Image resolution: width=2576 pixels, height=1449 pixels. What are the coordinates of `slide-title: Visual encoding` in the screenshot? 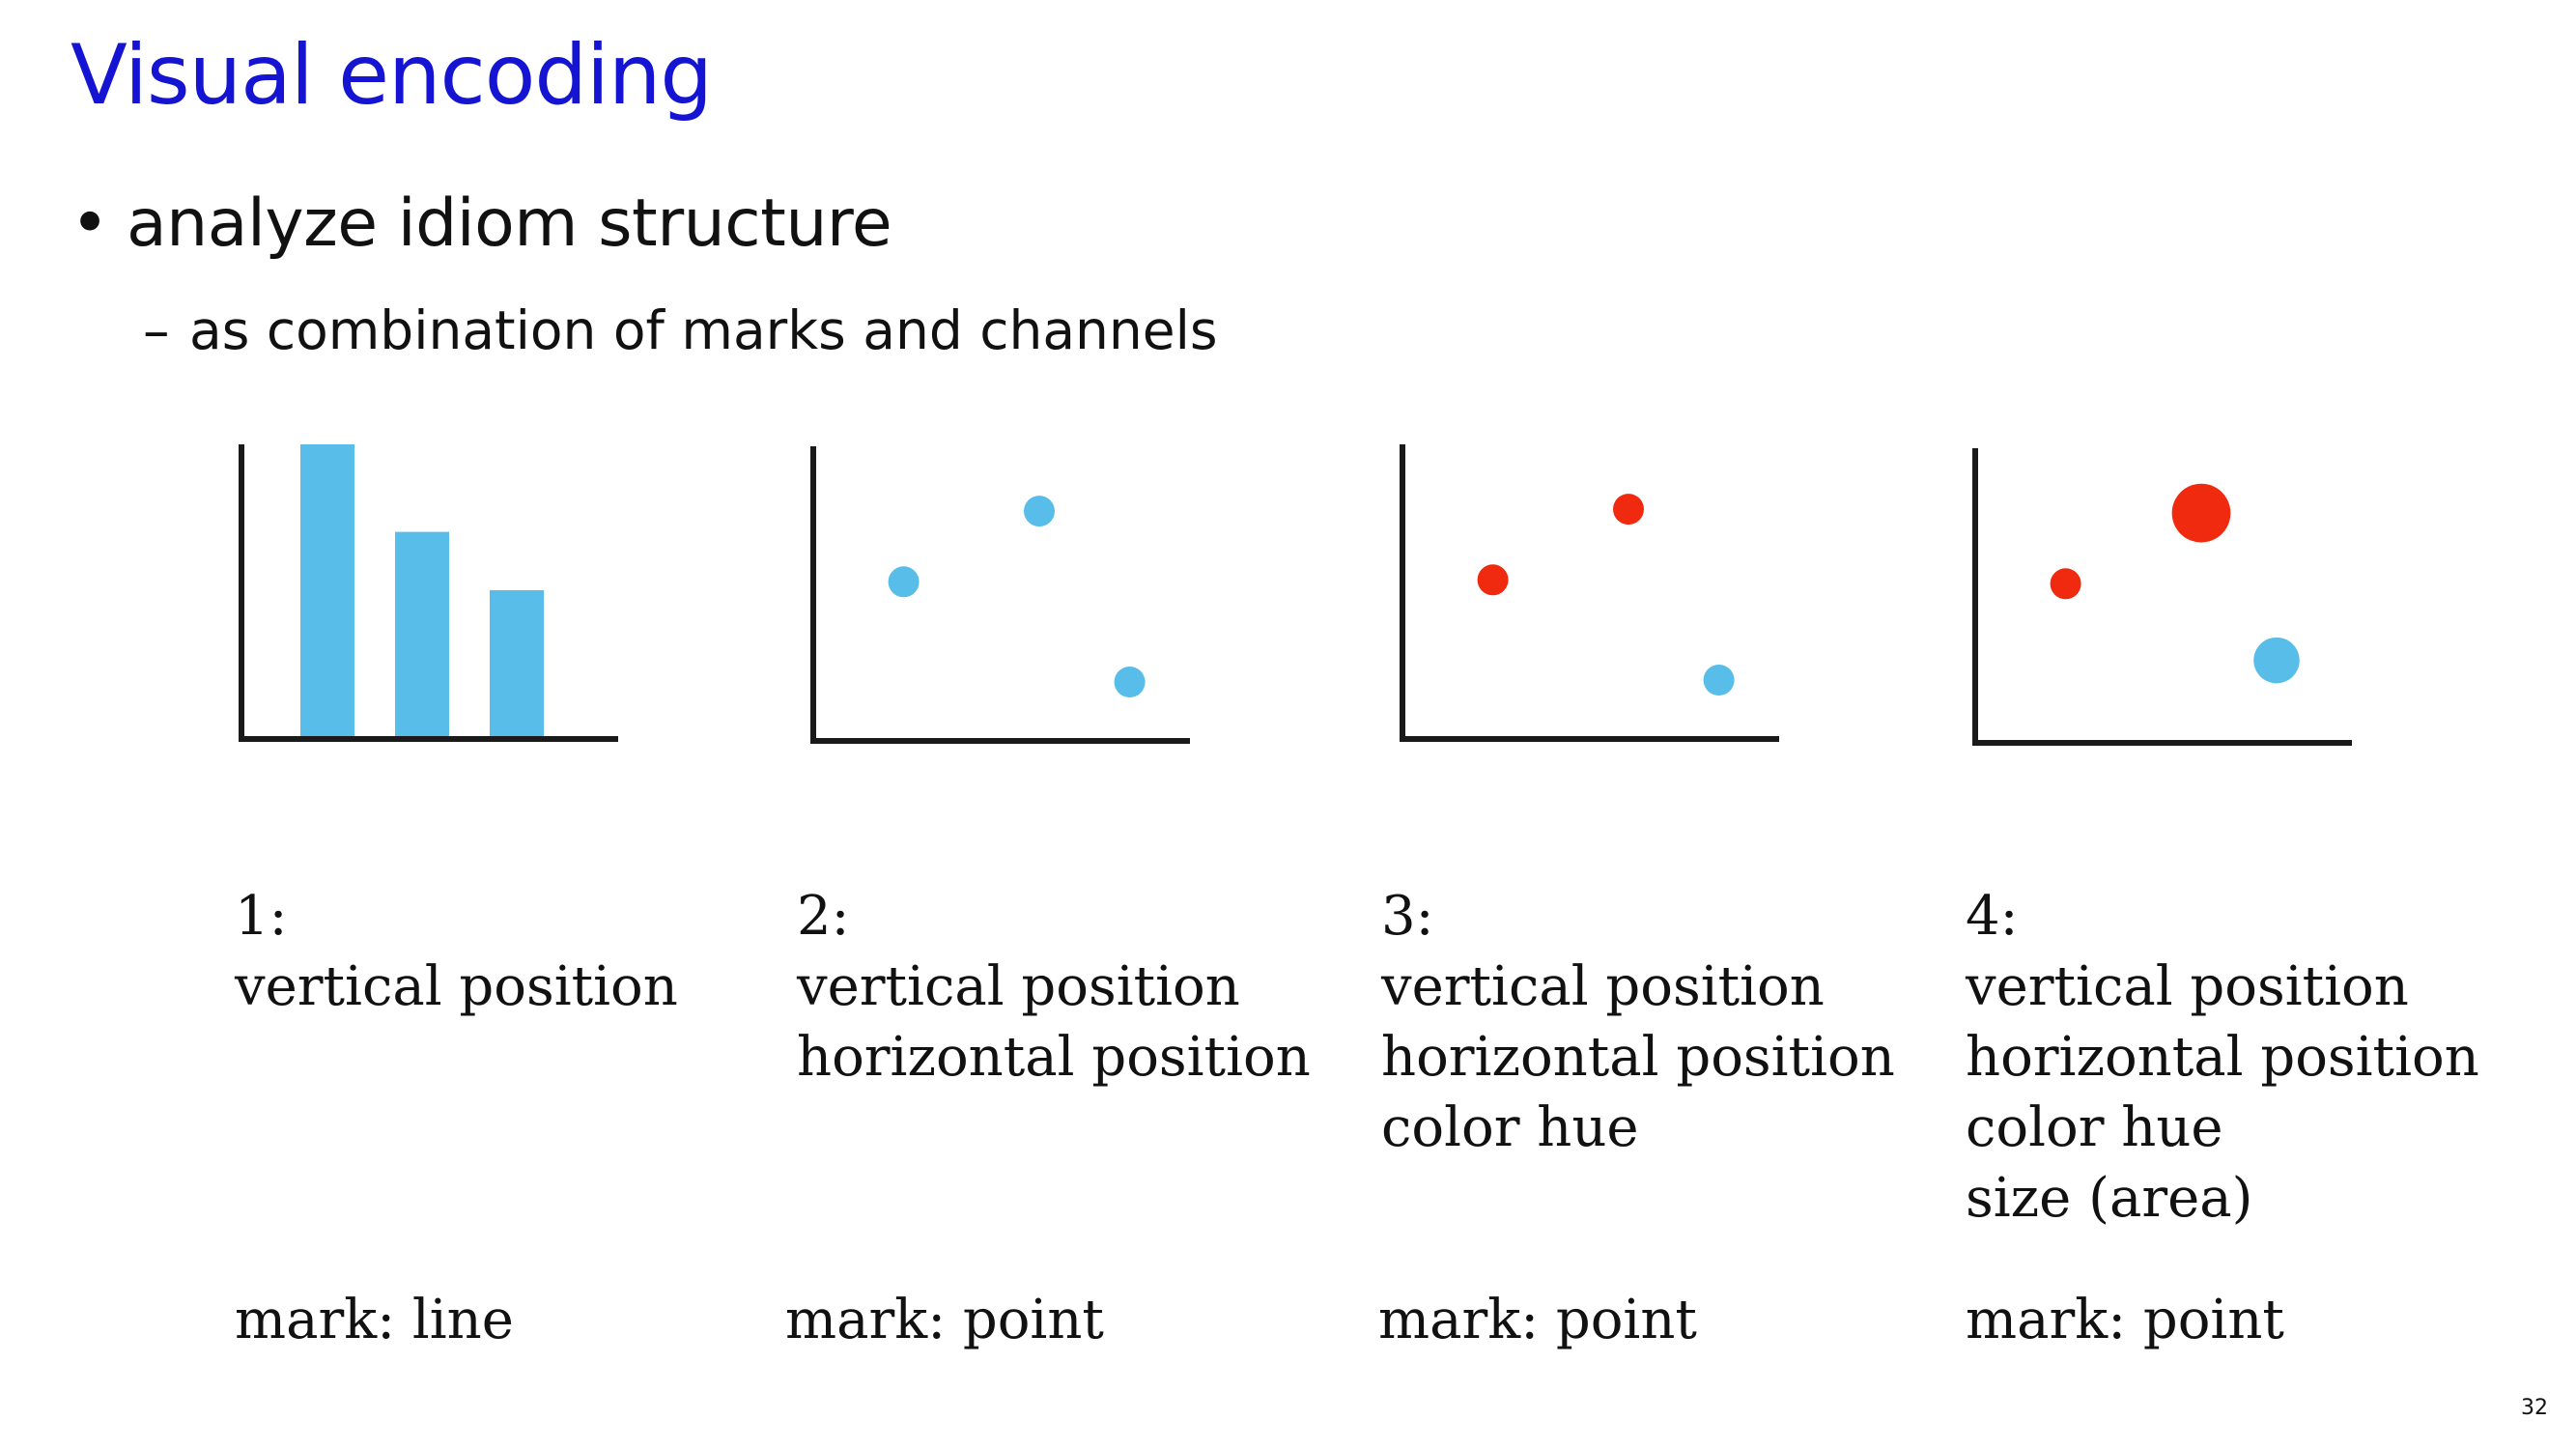 It's located at (392, 75).